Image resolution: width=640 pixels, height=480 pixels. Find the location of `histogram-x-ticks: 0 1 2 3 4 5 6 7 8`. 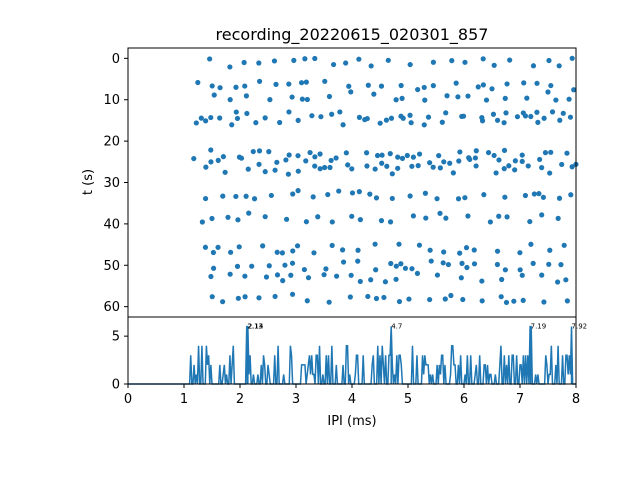

histogram-x-ticks: 0 1 2 3 4 5 6 7 8 is located at coordinates (352, 395).